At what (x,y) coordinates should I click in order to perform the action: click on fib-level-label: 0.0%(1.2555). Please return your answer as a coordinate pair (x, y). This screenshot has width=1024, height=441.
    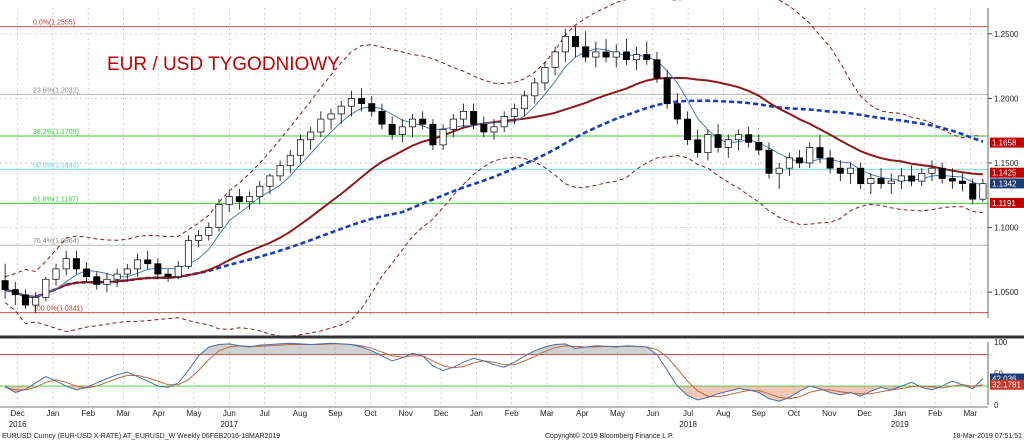
    Looking at the image, I should click on (54, 23).